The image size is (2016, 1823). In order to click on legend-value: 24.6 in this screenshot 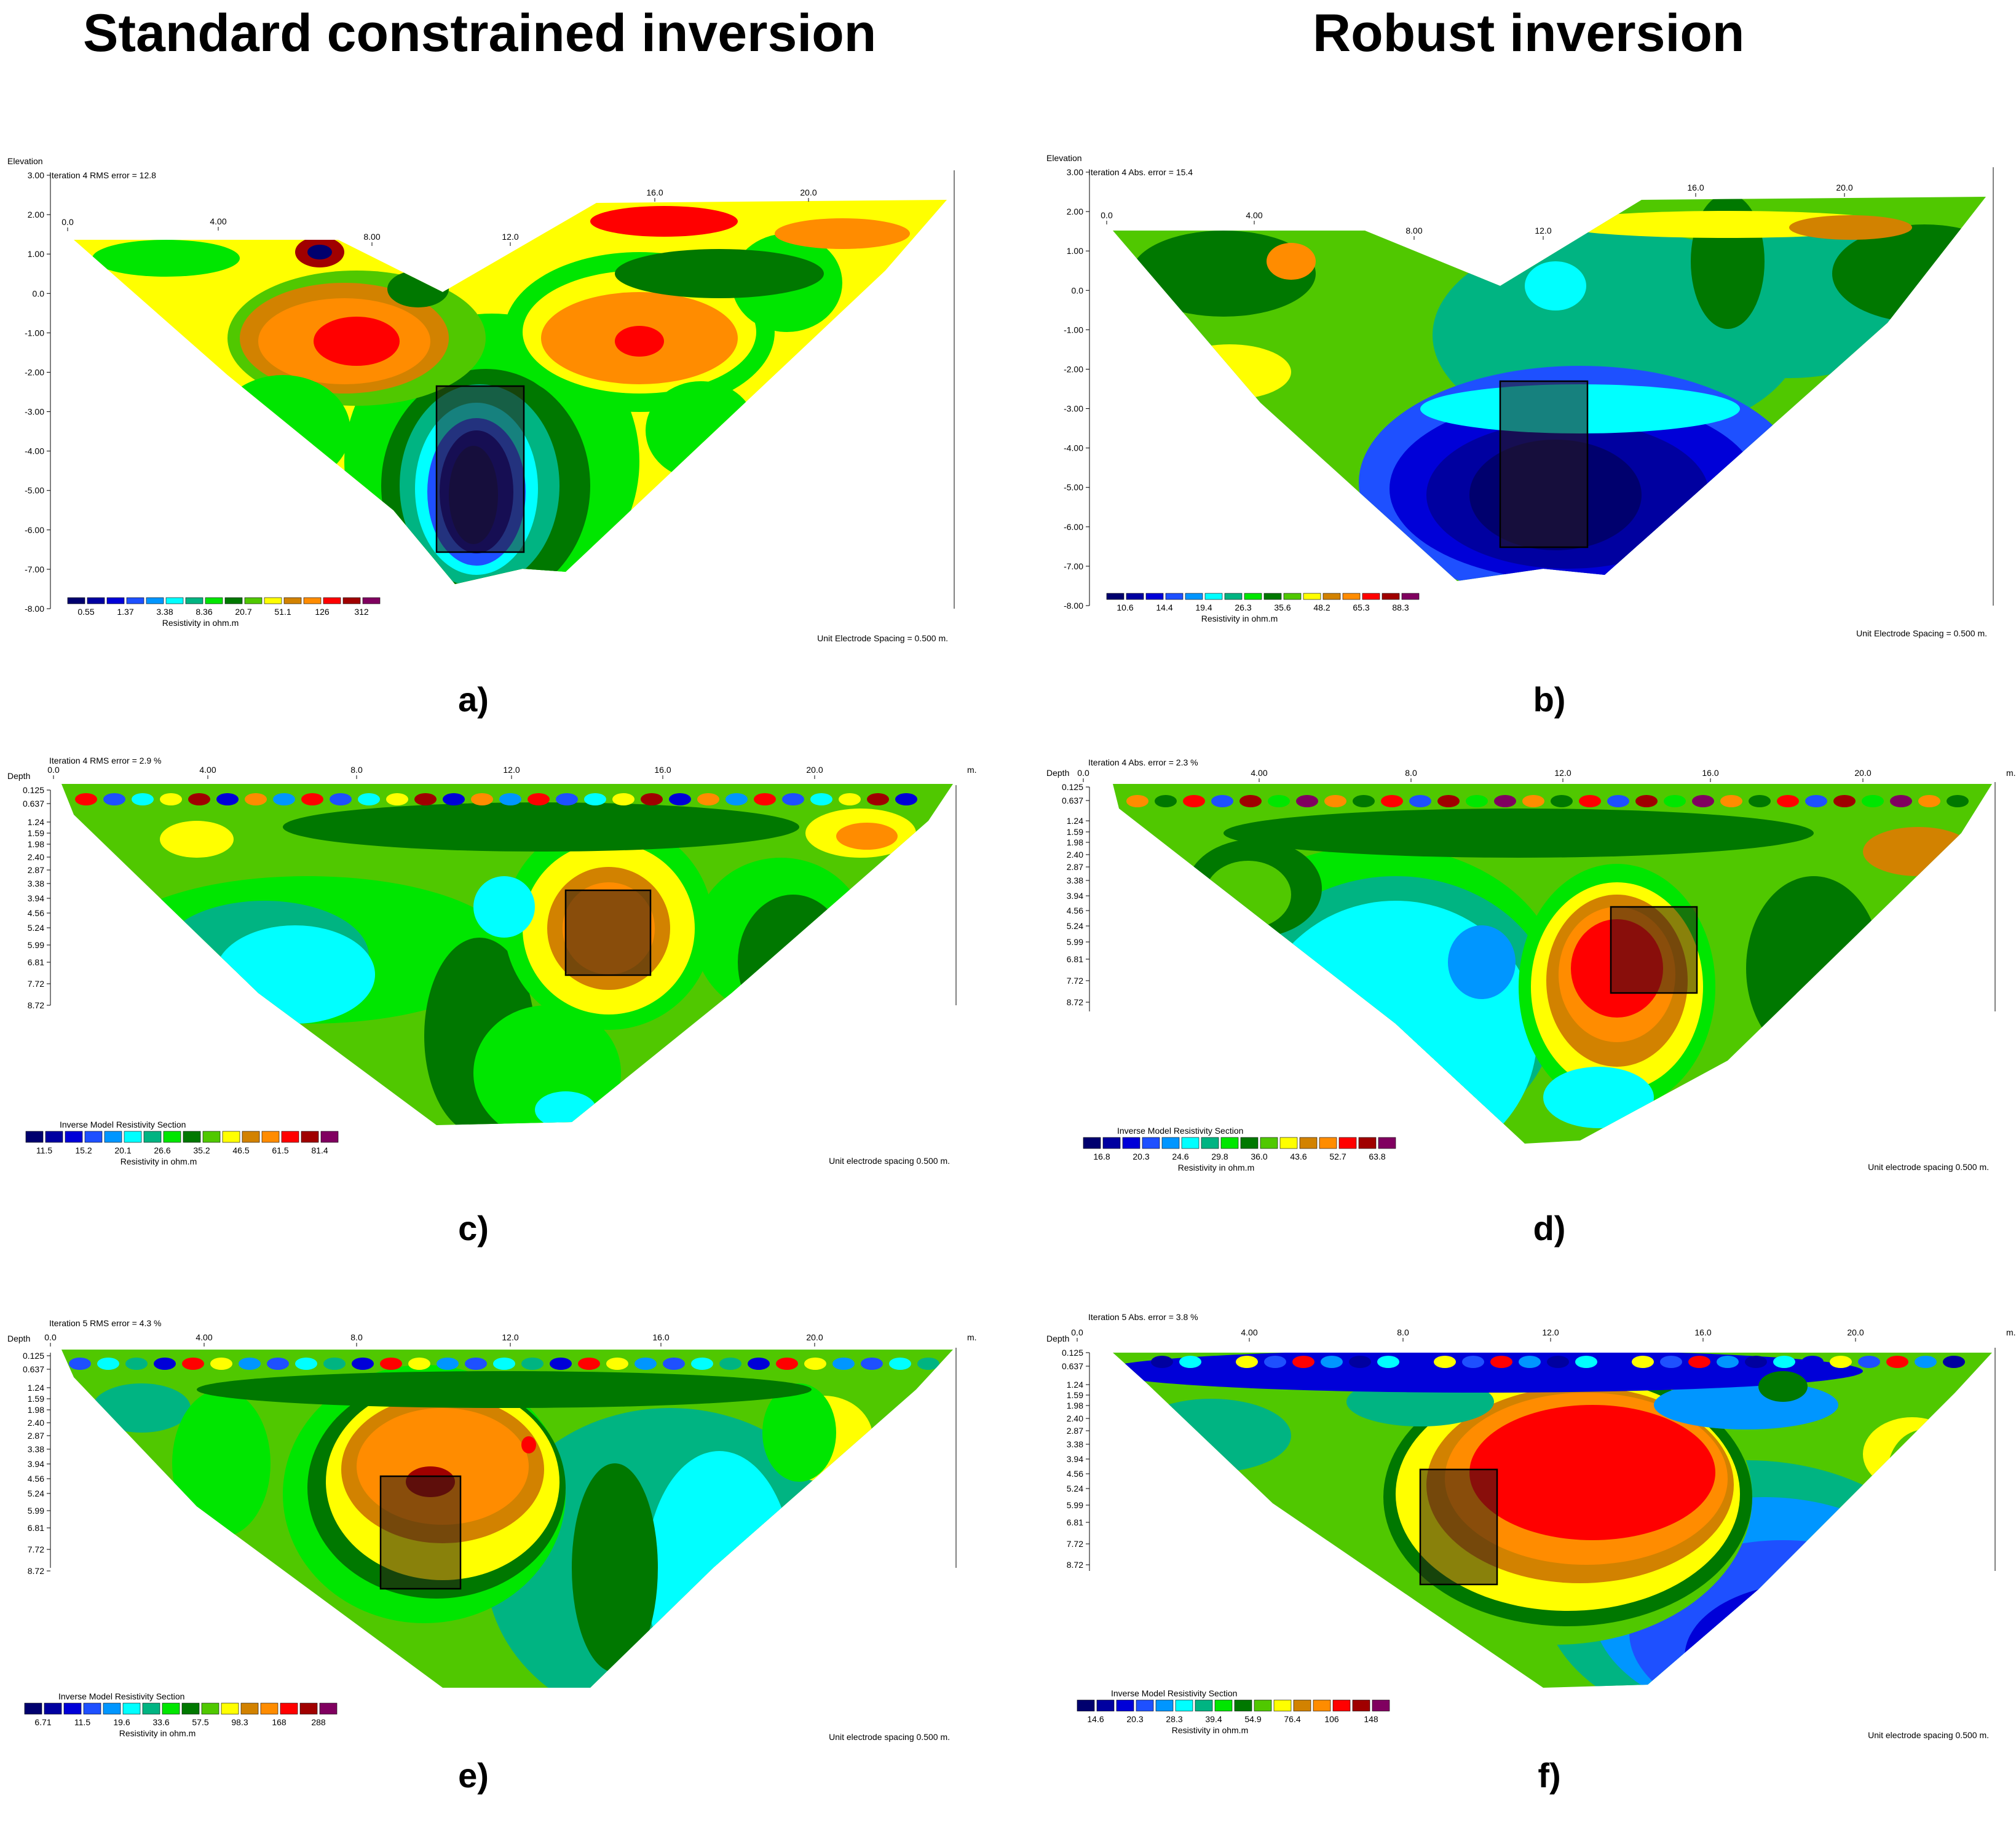, I will do `click(1180, 1156)`.